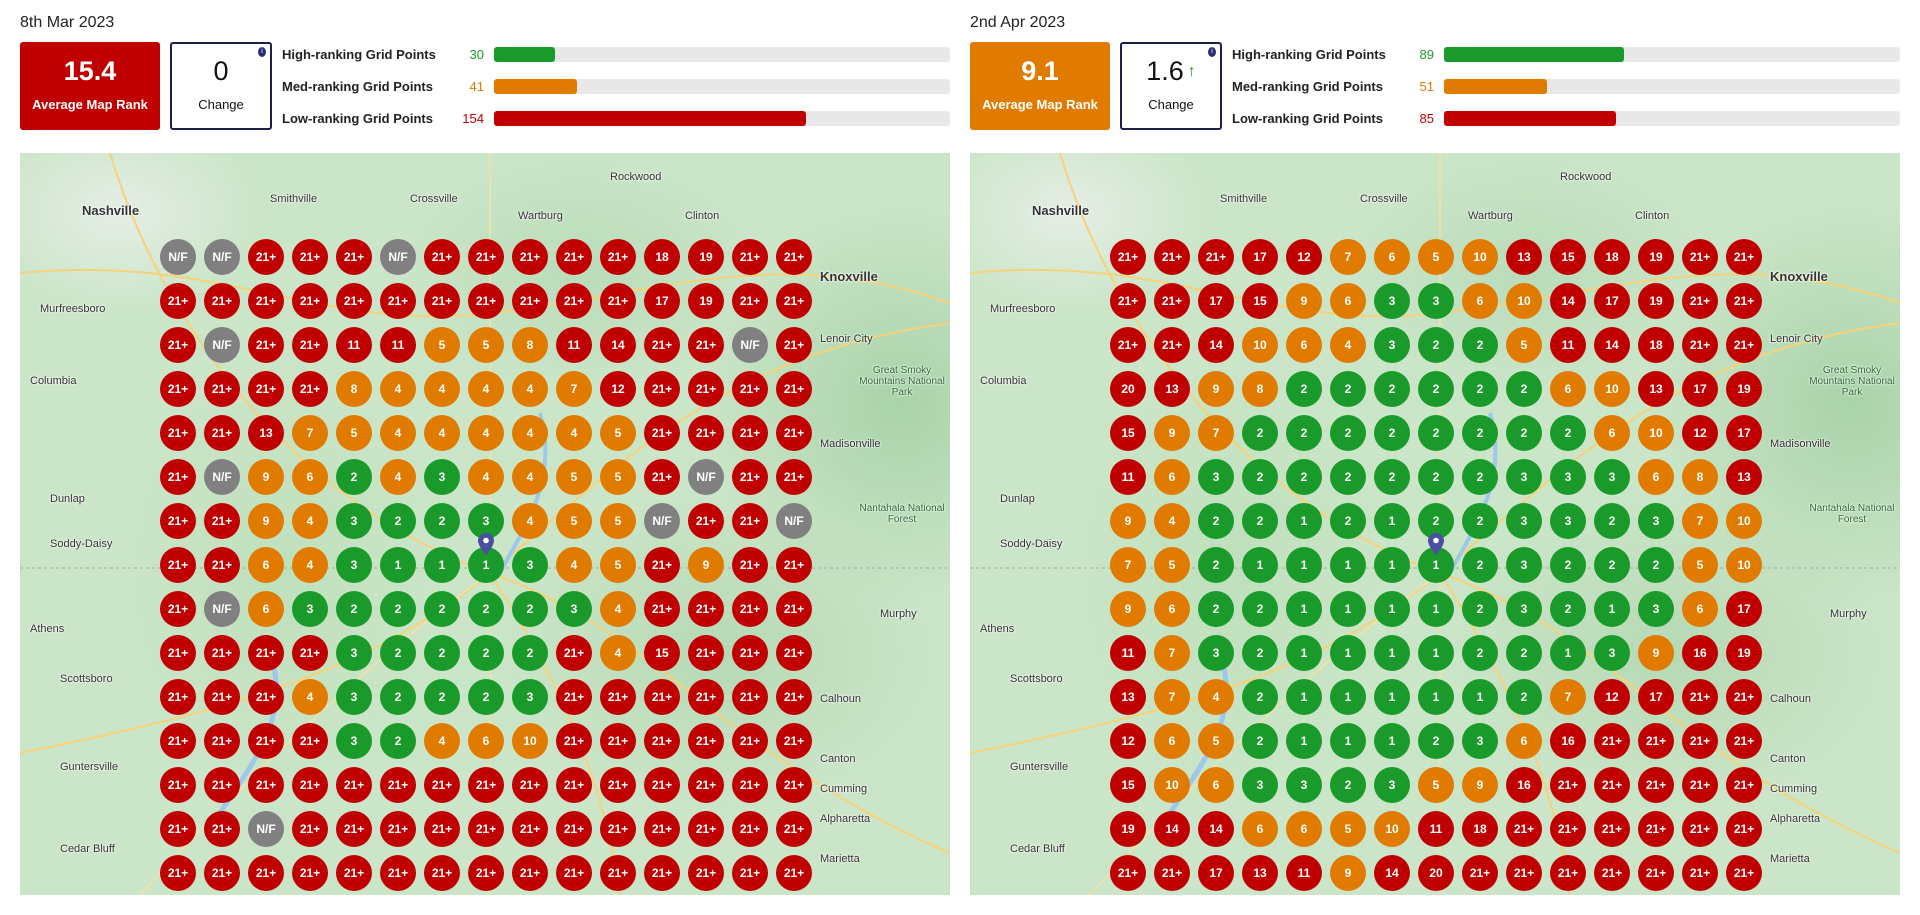 This screenshot has height=915, width=1920. What do you see at coordinates (1612, 257) in the screenshot?
I see `grid-point: 18` at bounding box center [1612, 257].